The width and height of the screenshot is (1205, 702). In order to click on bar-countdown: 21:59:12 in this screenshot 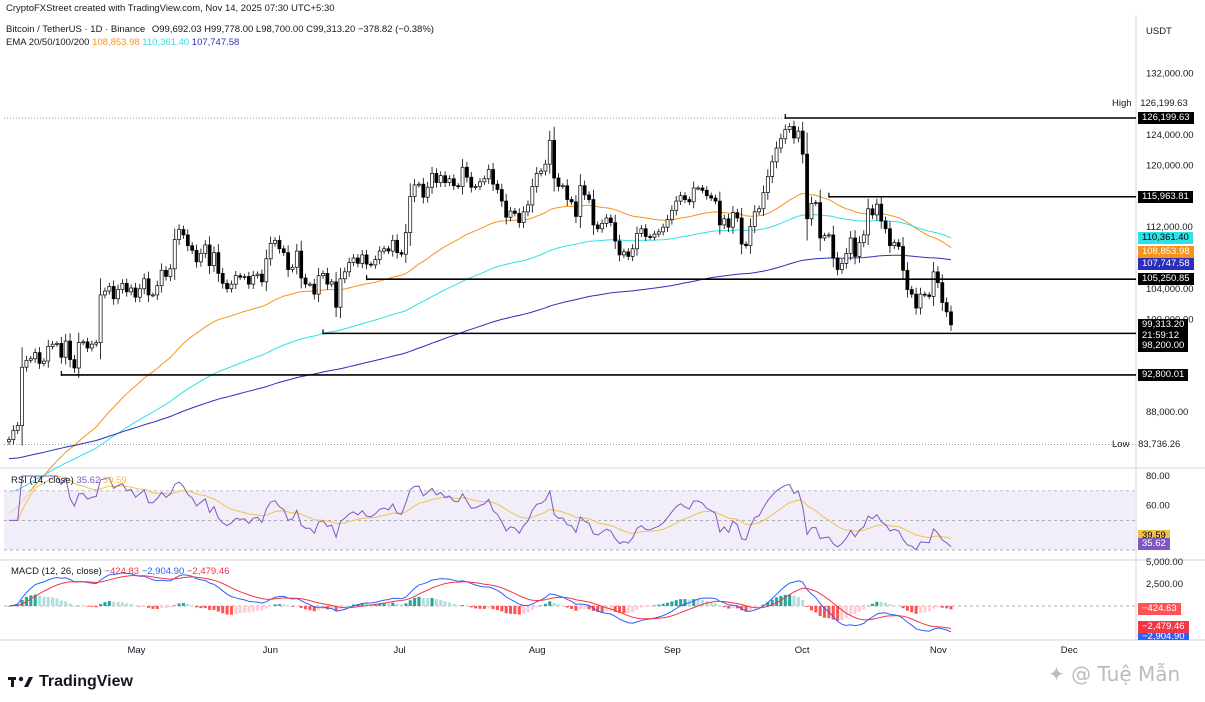, I will do `click(1160, 335)`.